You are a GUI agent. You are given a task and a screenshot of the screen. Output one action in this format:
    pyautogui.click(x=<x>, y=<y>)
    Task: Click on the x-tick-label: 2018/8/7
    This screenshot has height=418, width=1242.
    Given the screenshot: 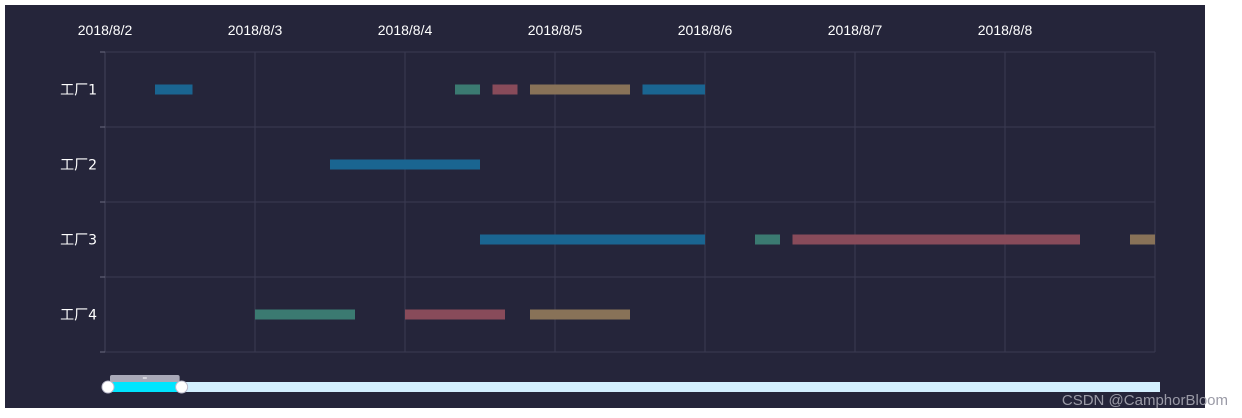 What is the action you would take?
    pyautogui.click(x=855, y=30)
    